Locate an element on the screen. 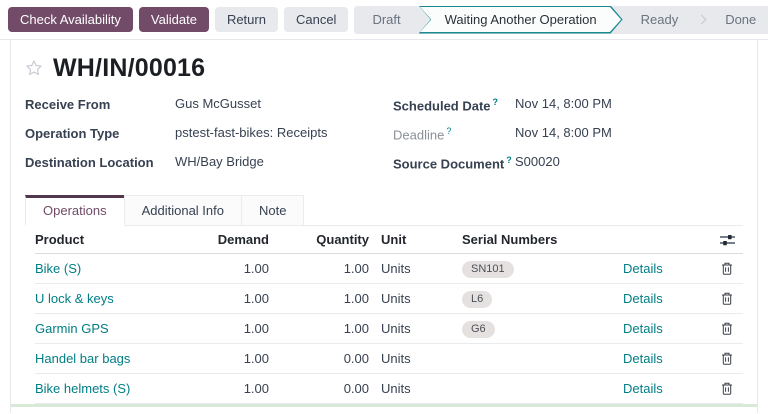  product-link: U lock & keys is located at coordinates (74, 298).